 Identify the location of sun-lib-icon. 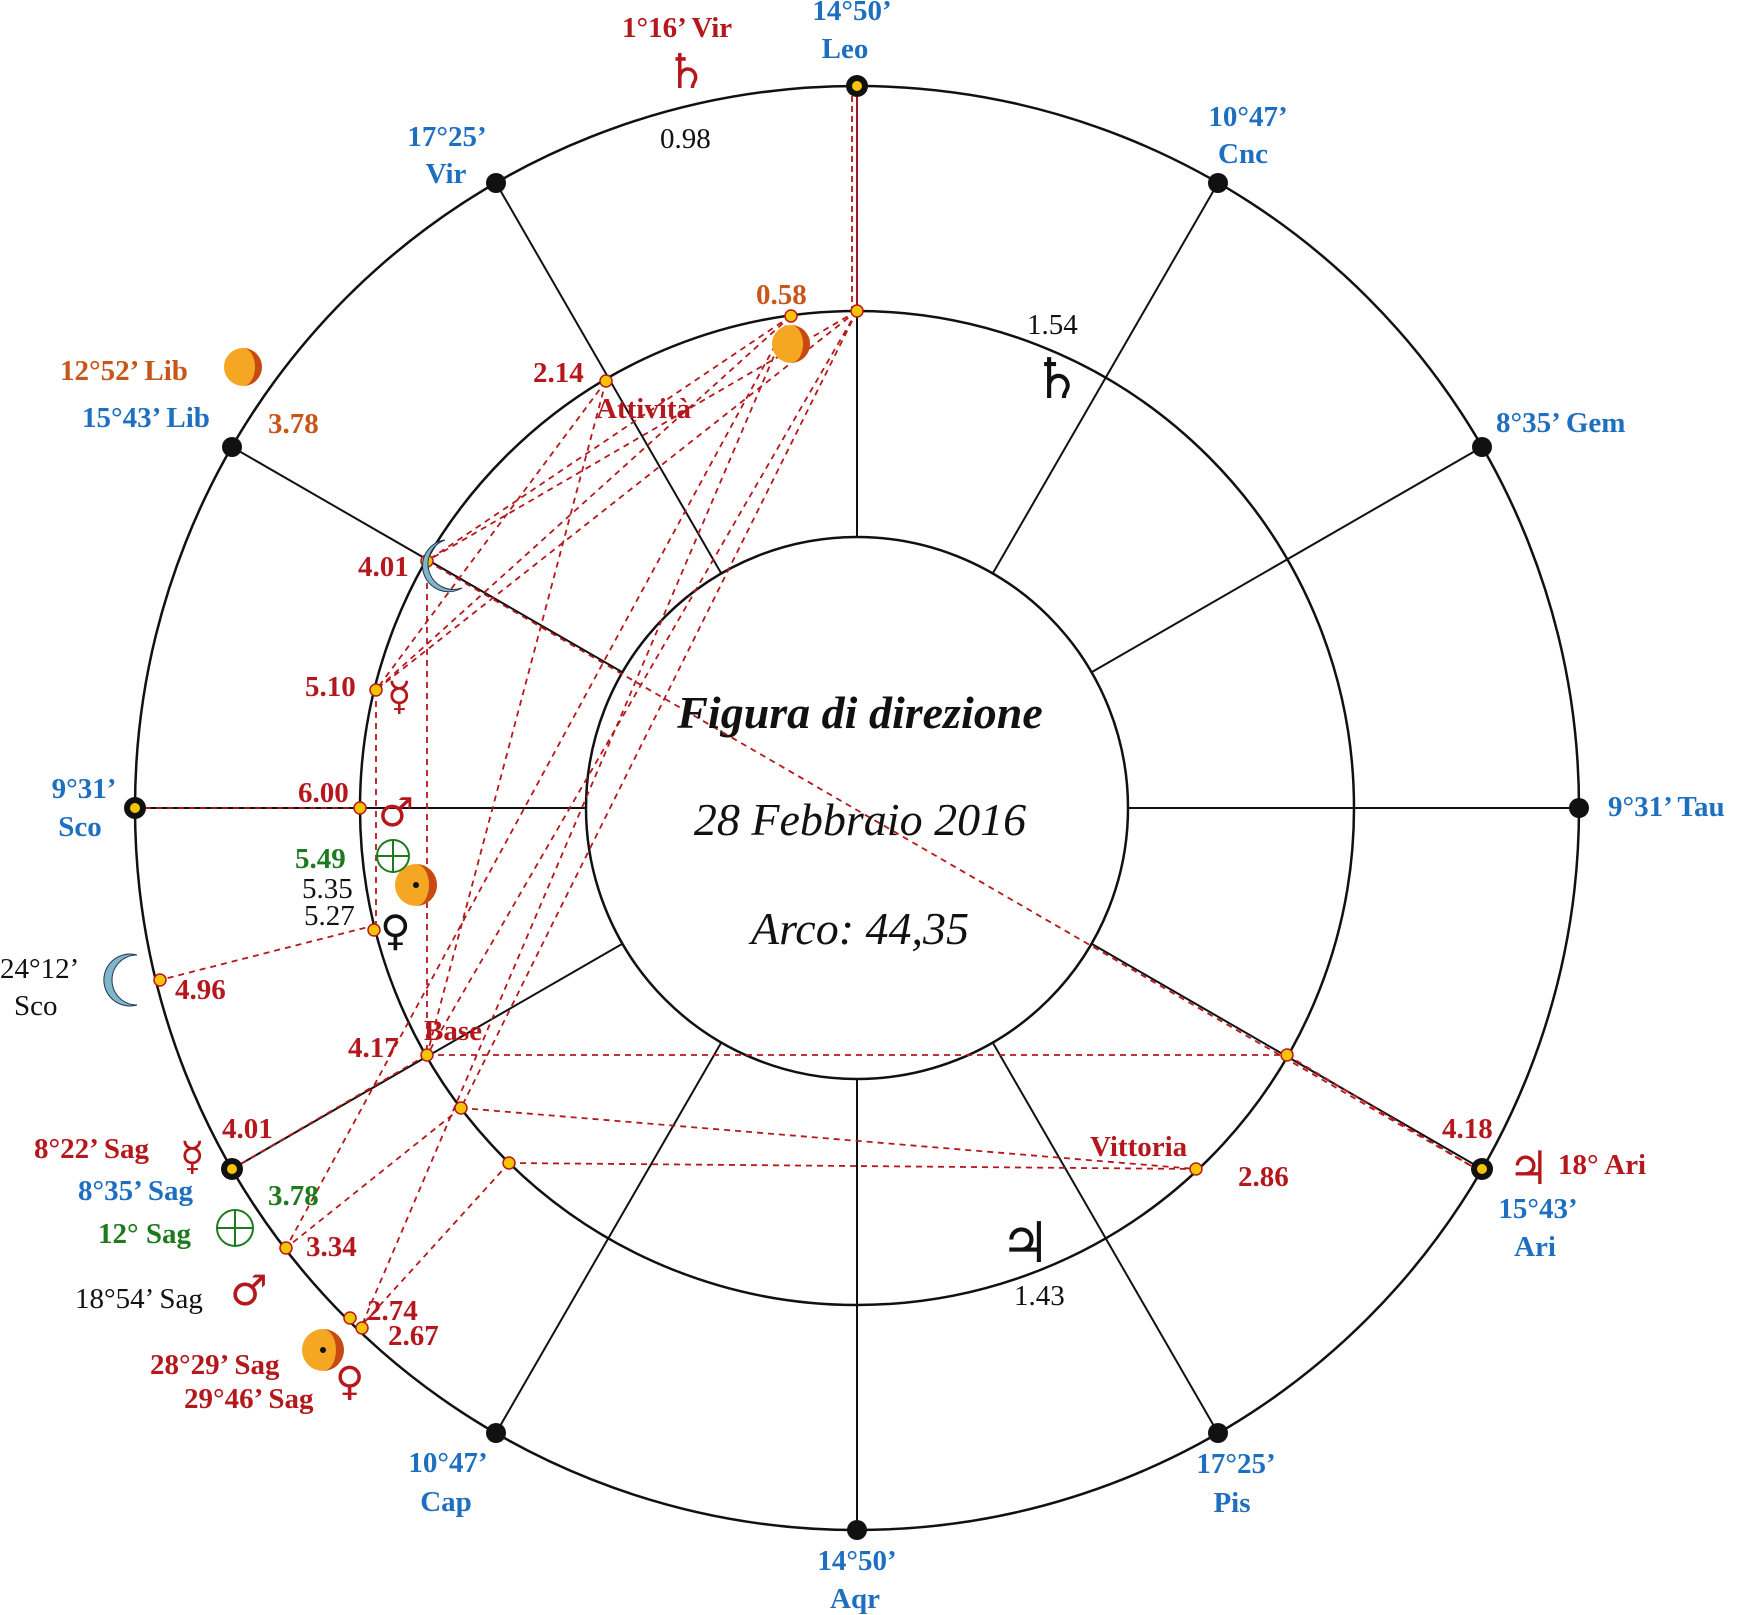
(243, 367).